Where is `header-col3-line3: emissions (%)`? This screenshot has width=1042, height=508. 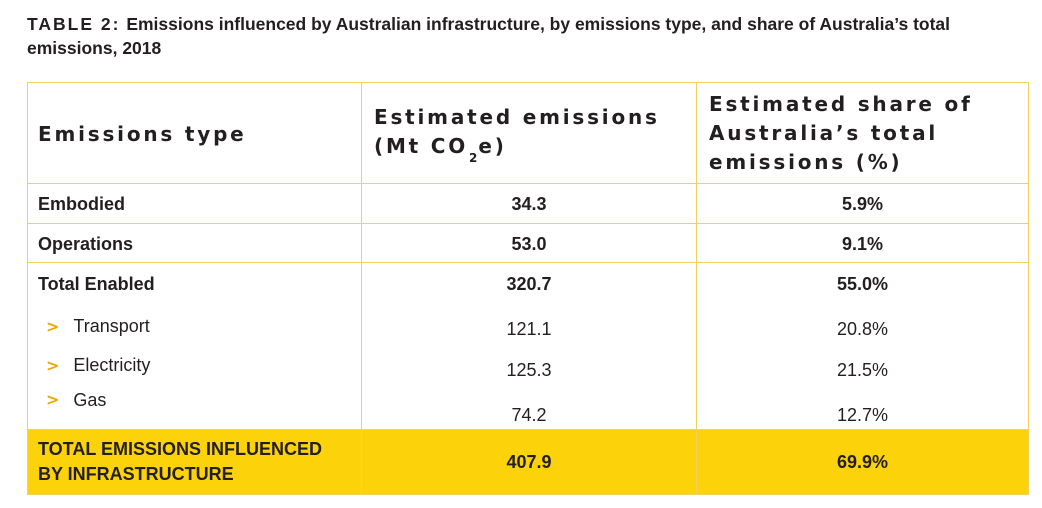 header-col3-line3: emissions (%) is located at coordinates (806, 161).